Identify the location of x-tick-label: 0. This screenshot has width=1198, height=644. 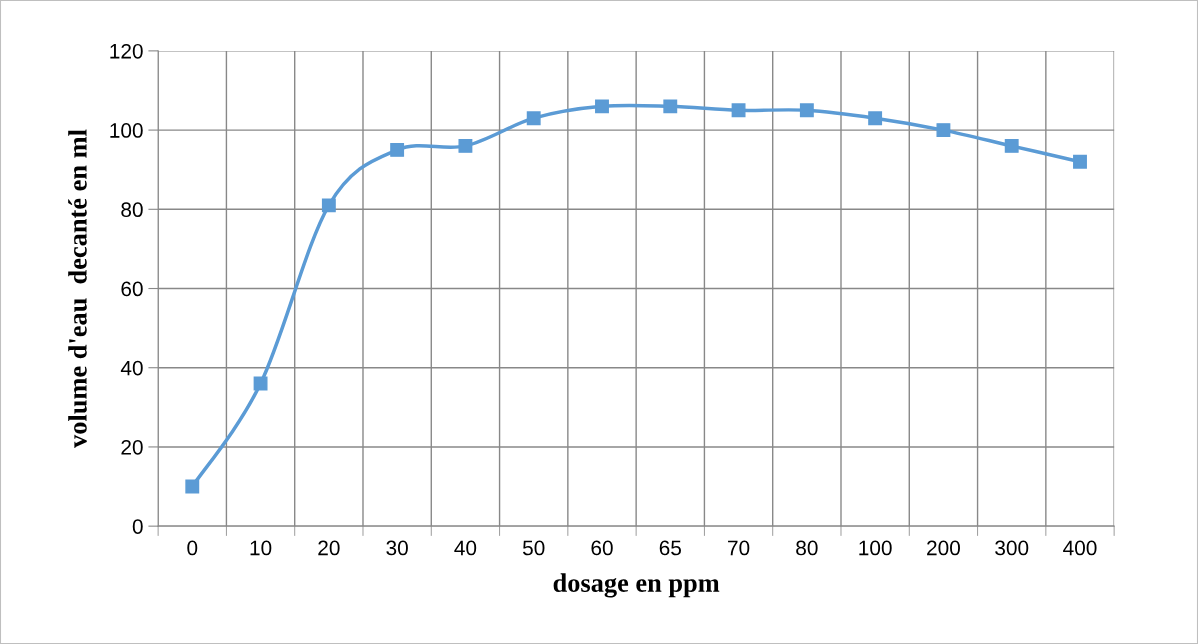
(192, 548).